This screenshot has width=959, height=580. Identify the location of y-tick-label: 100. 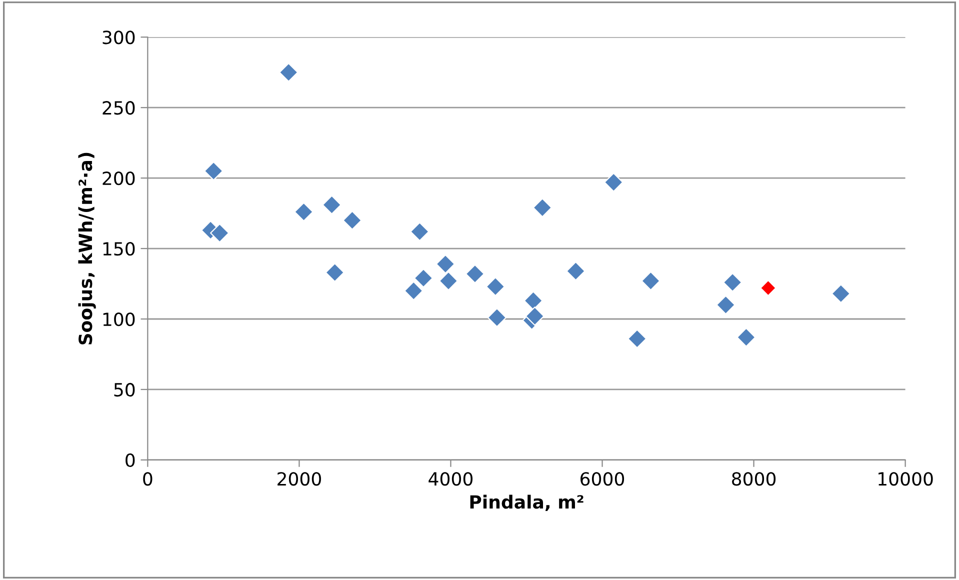
(119, 319).